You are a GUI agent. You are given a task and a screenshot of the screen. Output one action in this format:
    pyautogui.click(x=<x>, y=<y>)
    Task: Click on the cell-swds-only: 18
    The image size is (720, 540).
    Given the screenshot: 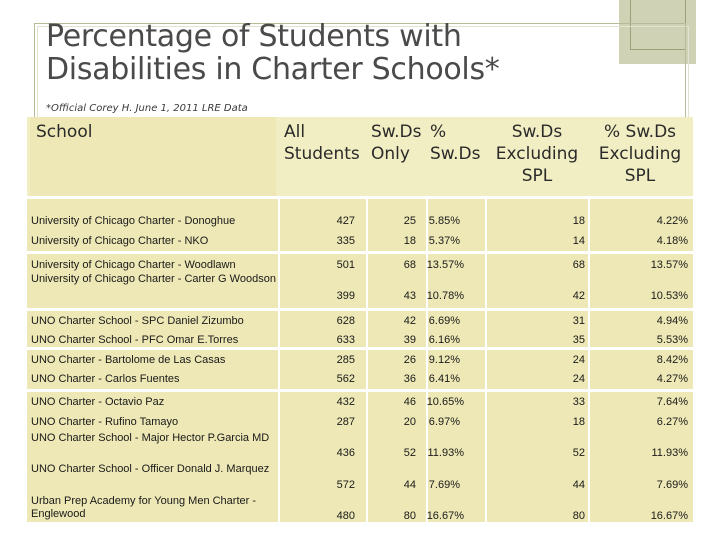 What is the action you would take?
    pyautogui.click(x=409, y=241)
    